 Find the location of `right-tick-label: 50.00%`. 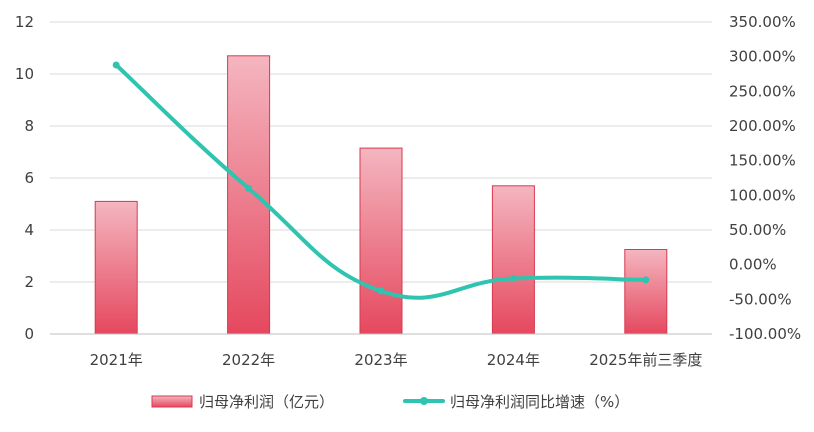

right-tick-label: 50.00% is located at coordinates (757, 230).